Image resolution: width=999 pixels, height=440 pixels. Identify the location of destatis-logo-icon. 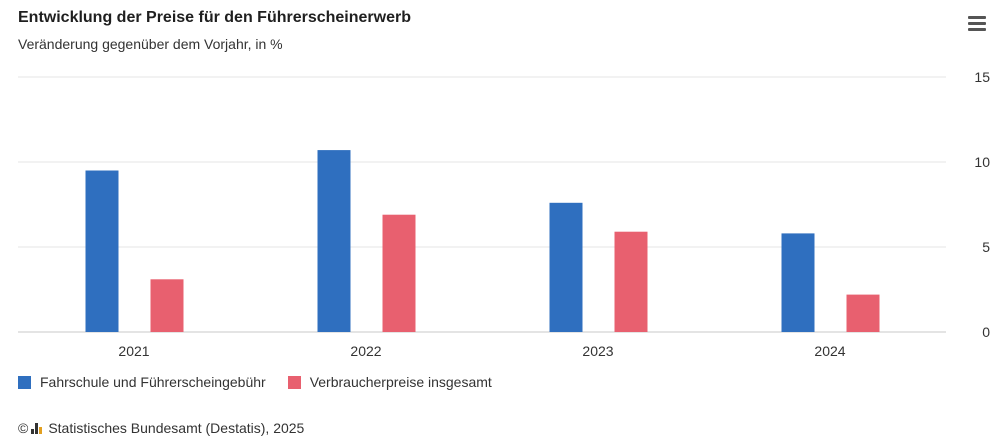
(37, 428).